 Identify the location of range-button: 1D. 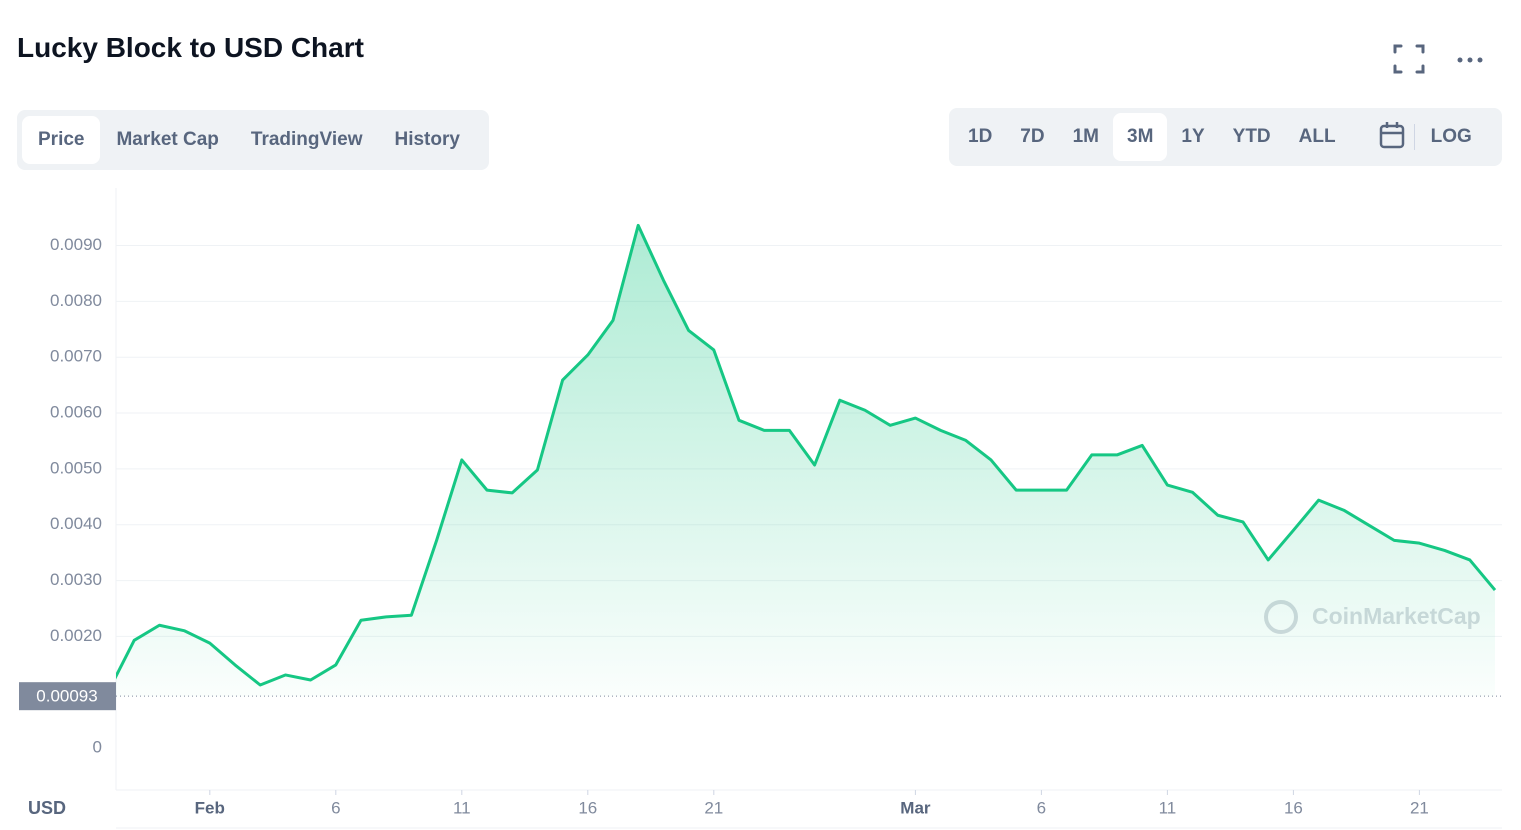
(980, 136).